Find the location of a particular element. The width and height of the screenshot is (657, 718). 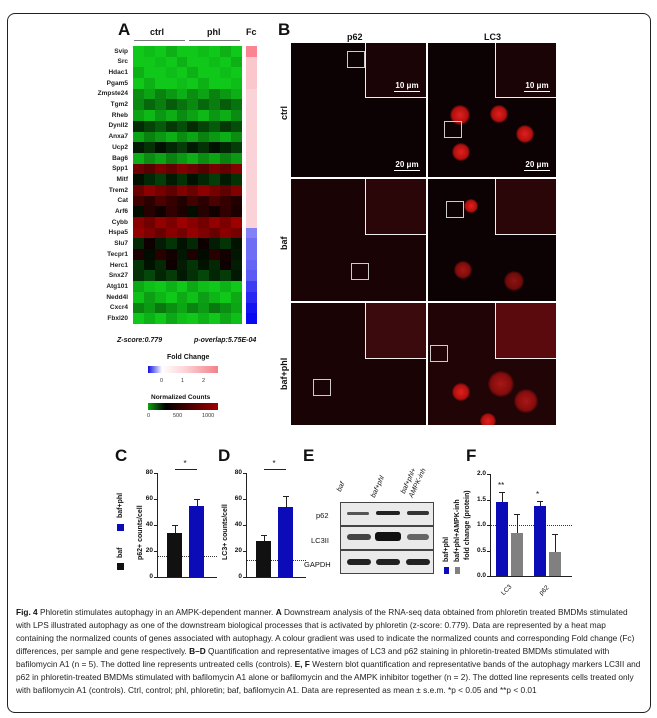

caption-a-label: A is located at coordinates (278, 612).